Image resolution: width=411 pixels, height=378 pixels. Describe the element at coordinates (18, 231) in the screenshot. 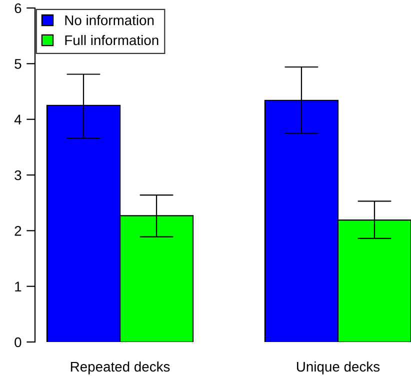

I see `y-tick-label: 2` at that location.